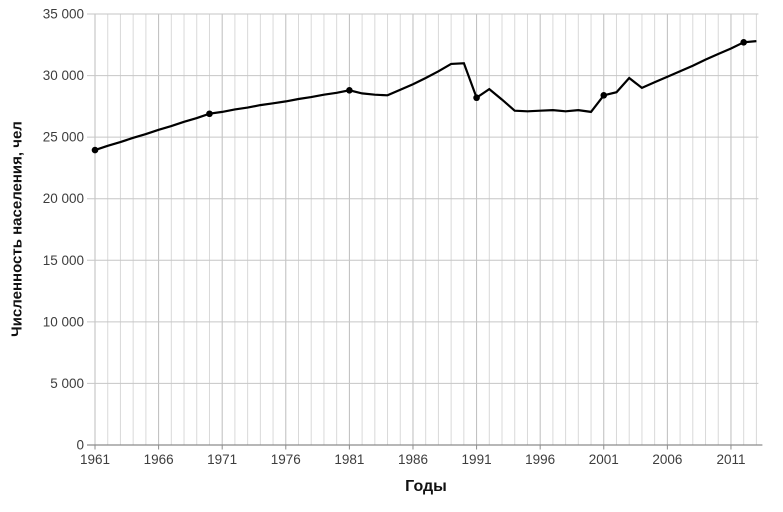  Describe the element at coordinates (604, 459) in the screenshot. I see `x-tick-label: 2001` at that location.